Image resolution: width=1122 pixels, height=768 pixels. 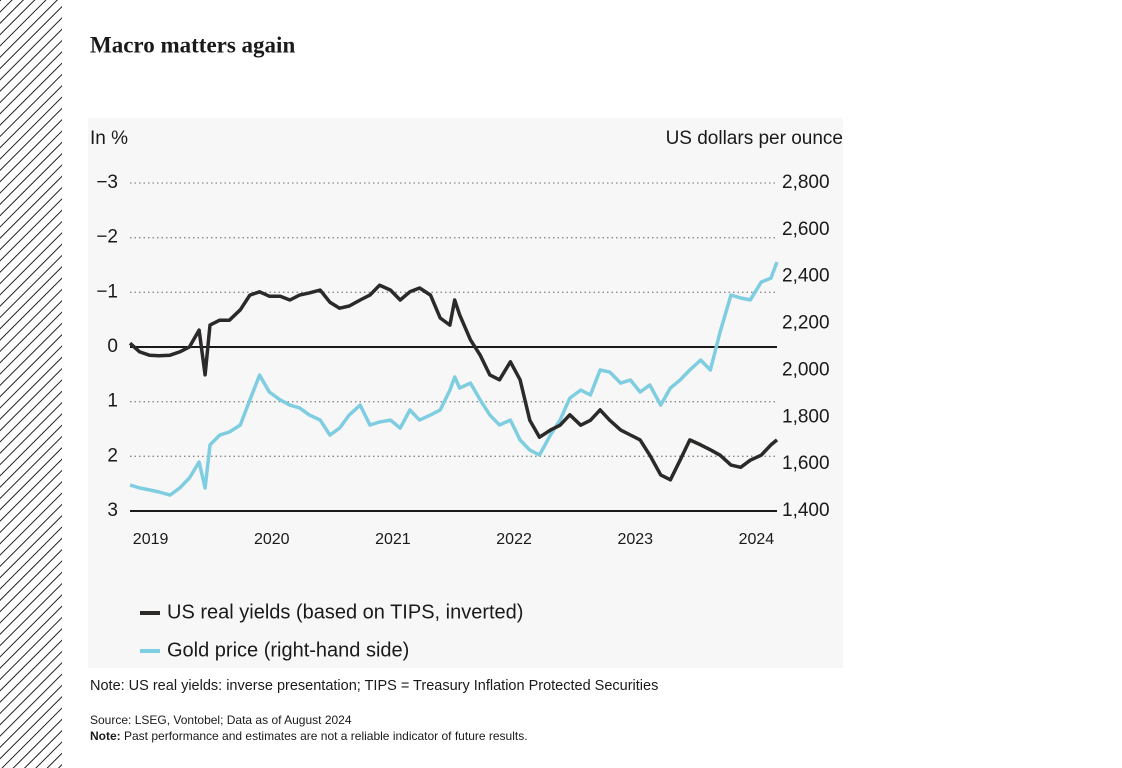 What do you see at coordinates (105, 736) in the screenshot?
I see `footer-note-label: Note:` at bounding box center [105, 736].